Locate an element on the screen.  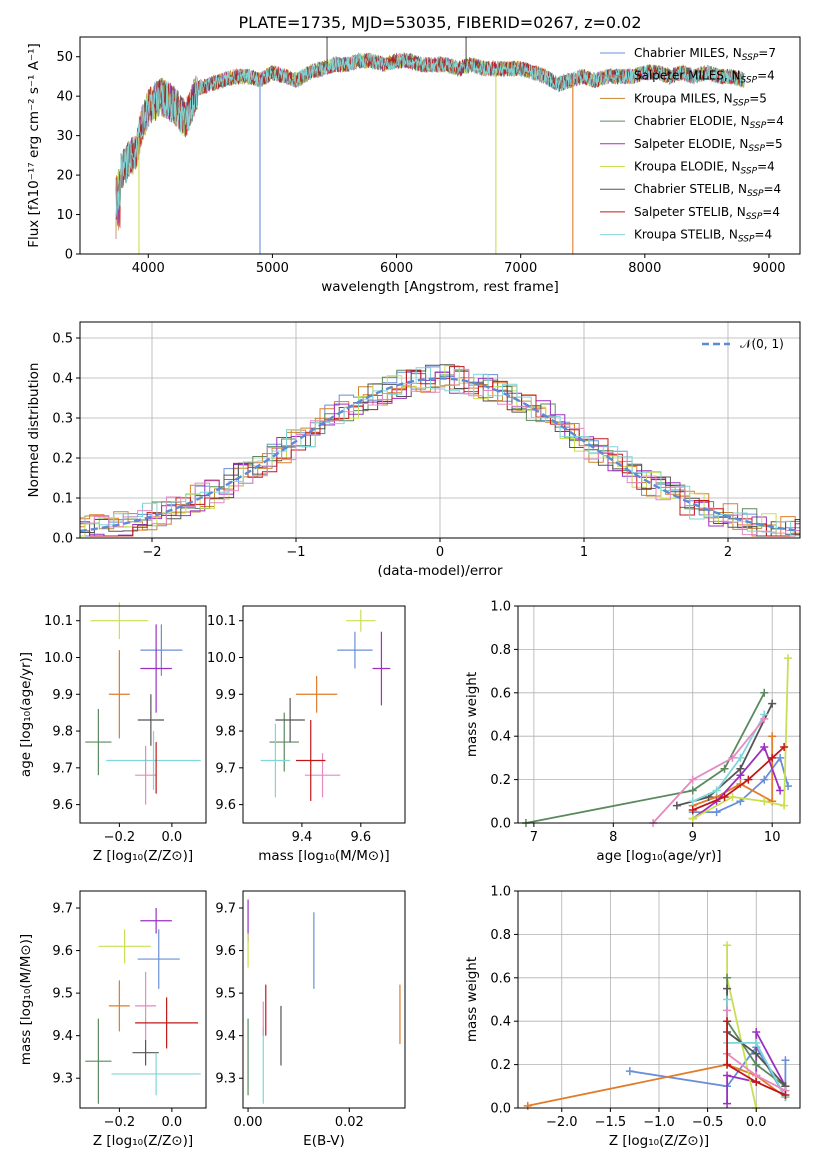
y-tick-label: 40 is located at coordinates (64, 97).